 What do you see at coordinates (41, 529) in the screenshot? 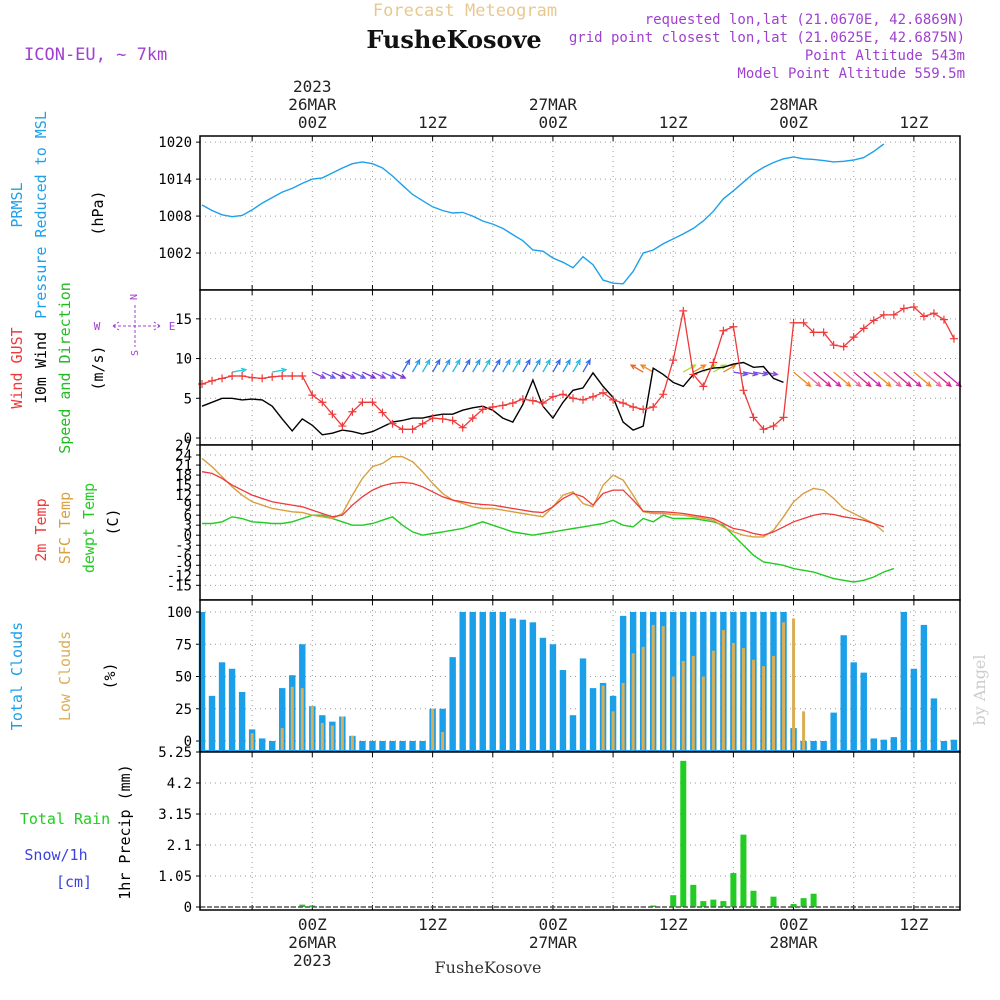
I see `t2m-label: 2m Temp` at bounding box center [41, 529].